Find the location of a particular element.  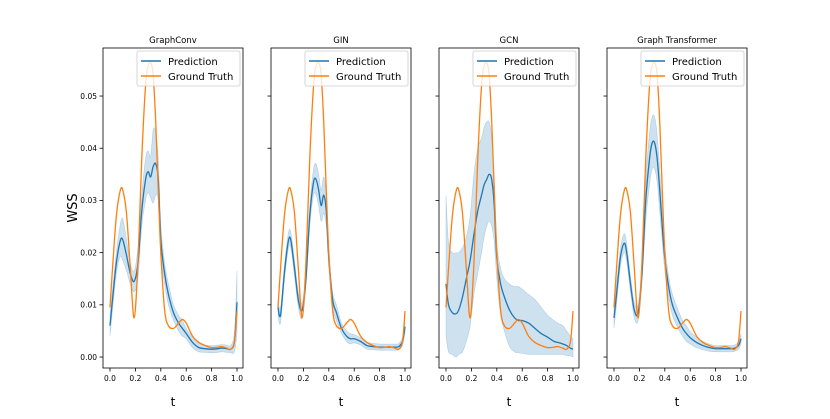

subplot-title: GraphConv is located at coordinates (173, 41).